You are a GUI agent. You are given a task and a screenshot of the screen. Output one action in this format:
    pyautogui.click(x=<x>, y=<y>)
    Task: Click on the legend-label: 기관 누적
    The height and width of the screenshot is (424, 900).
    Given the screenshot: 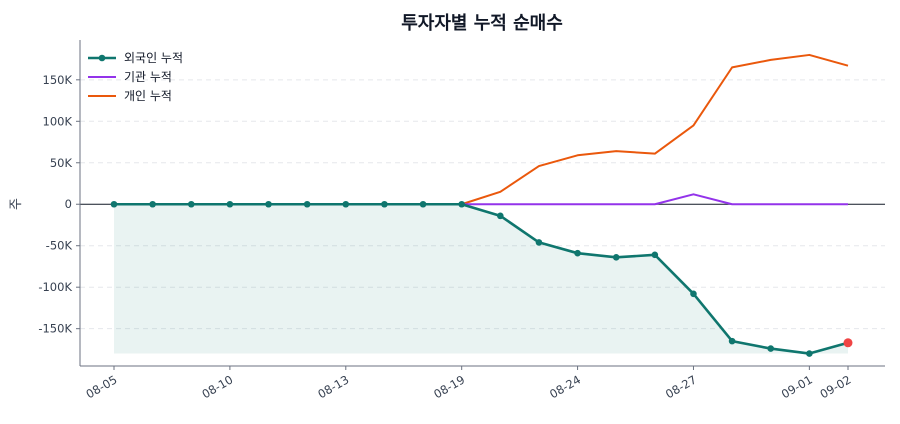 What is the action you would take?
    pyautogui.click(x=148, y=77)
    